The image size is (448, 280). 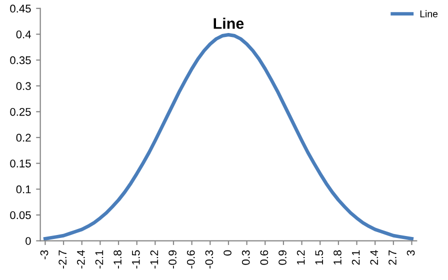 I want to click on x-tick-label: 2.4, so click(x=374, y=257).